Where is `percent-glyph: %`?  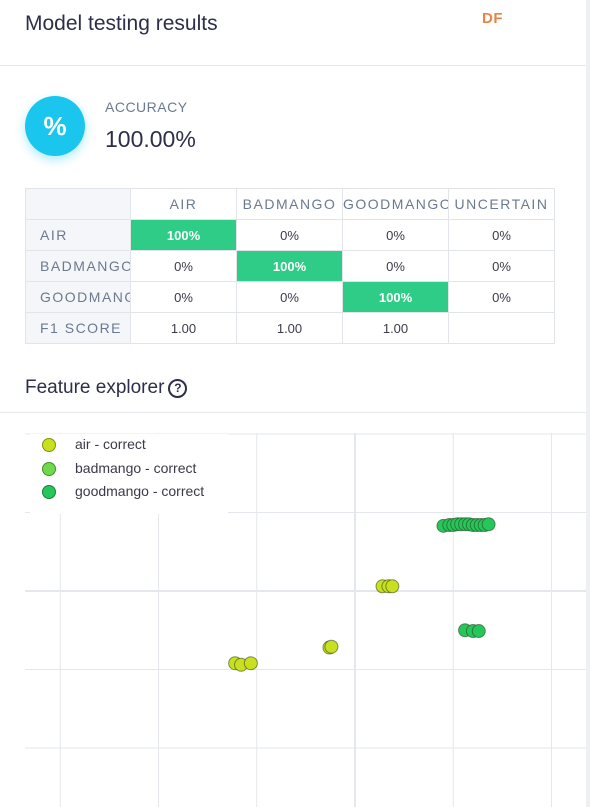
percent-glyph: % is located at coordinates (55, 126).